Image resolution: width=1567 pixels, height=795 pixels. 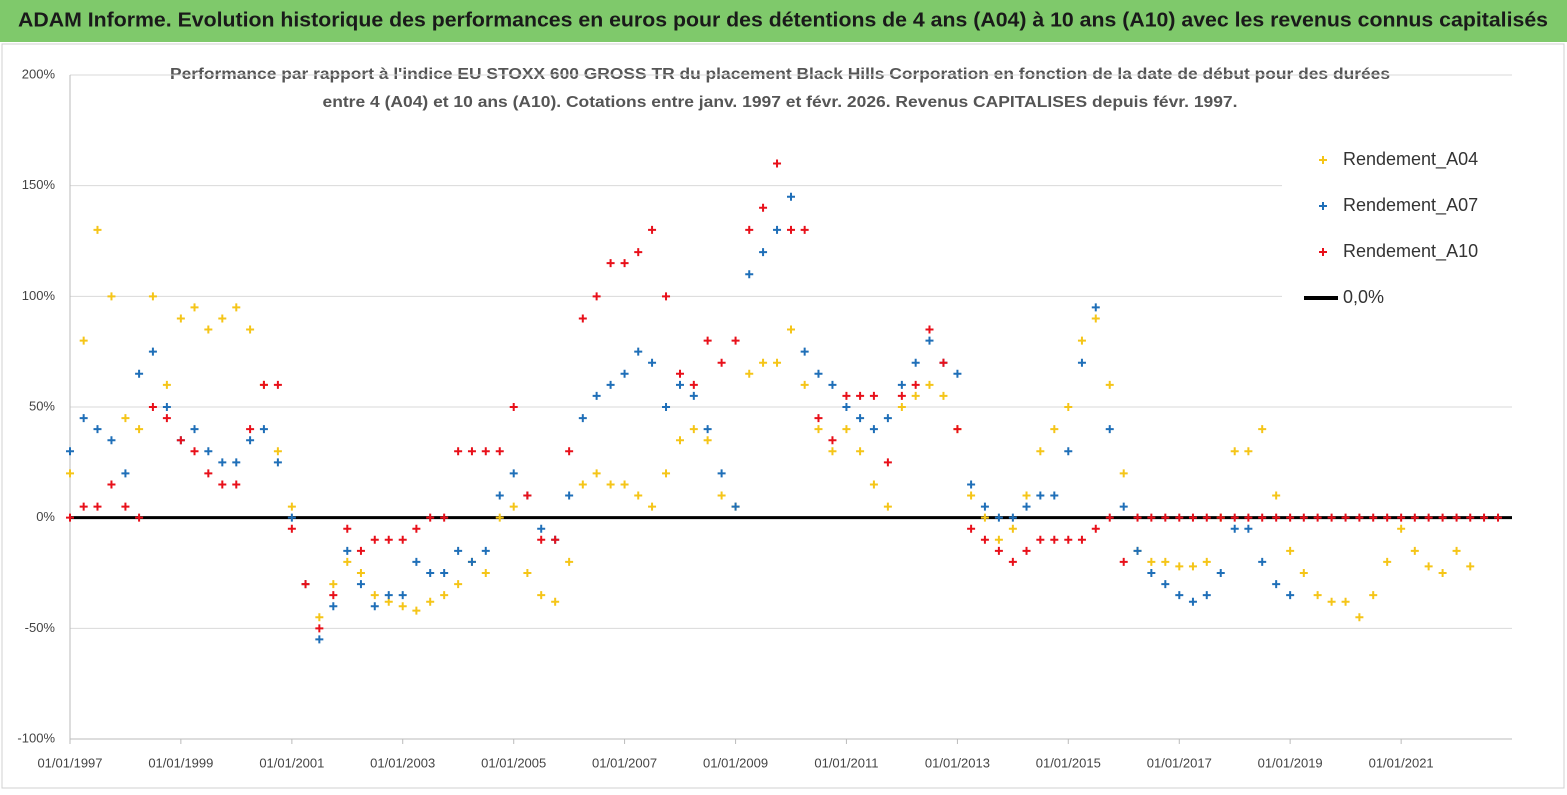 I want to click on x-tick-label: 01/01/2011, so click(x=846, y=762).